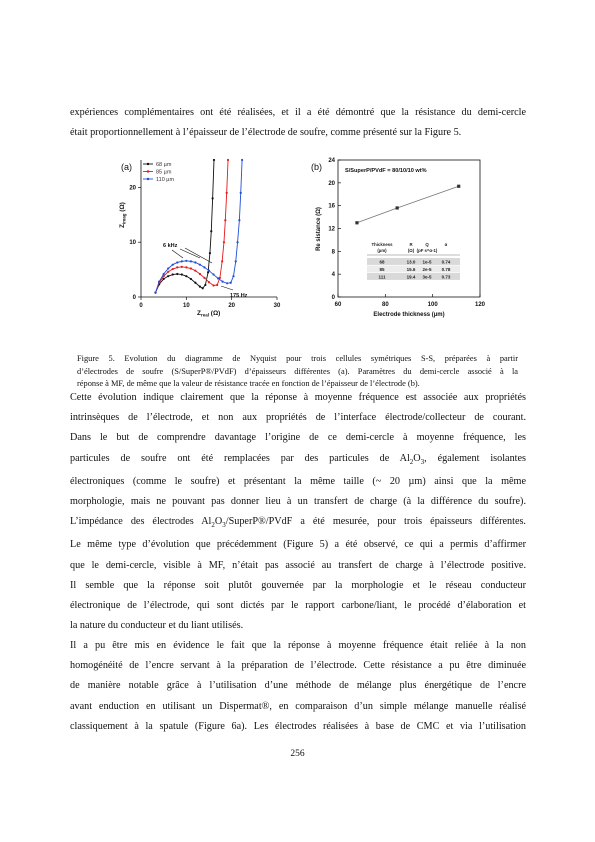 The image size is (595, 842). Describe the element at coordinates (427, 250) in the screenshot. I see `table-unit: (pF s^α-1)` at that location.